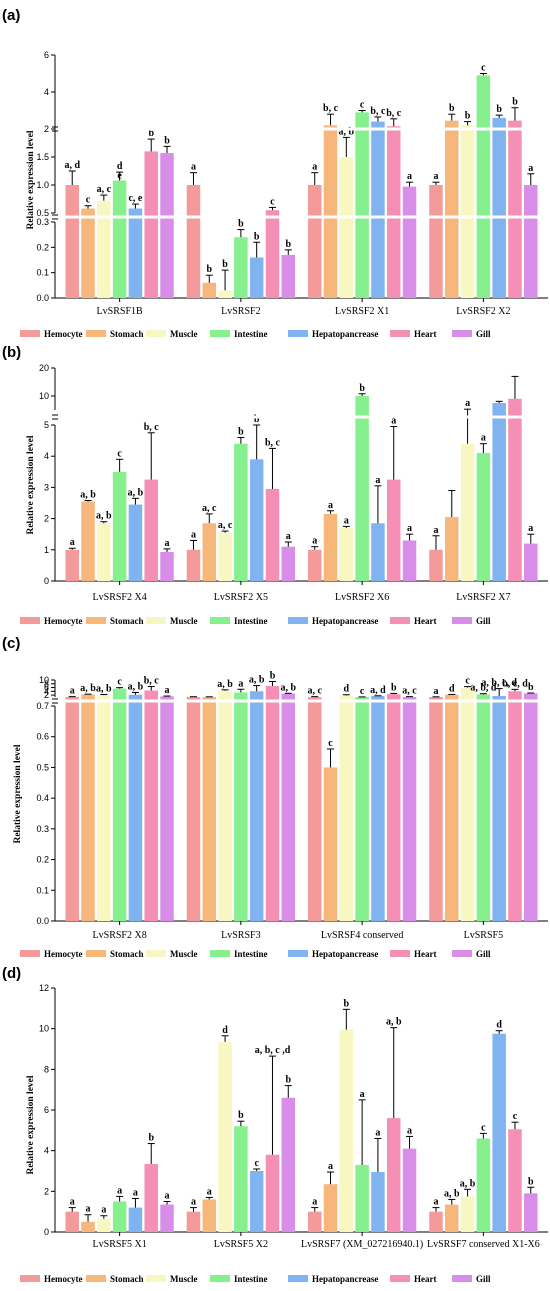 The height and width of the screenshot is (1291, 550). What do you see at coordinates (46, 1191) in the screenshot?
I see `y-tick-label: 2` at bounding box center [46, 1191].